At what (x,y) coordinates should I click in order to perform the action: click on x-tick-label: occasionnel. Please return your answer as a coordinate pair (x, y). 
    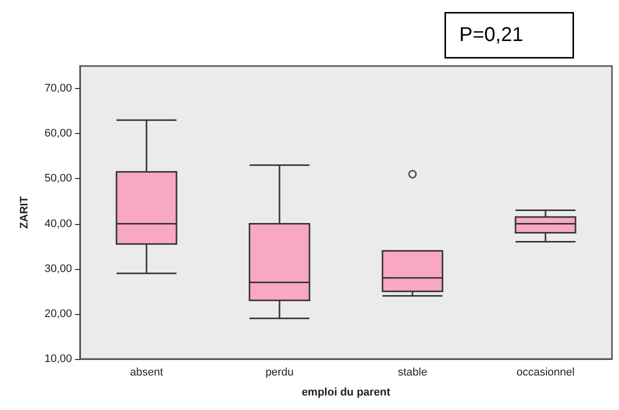
    Looking at the image, I should click on (545, 372).